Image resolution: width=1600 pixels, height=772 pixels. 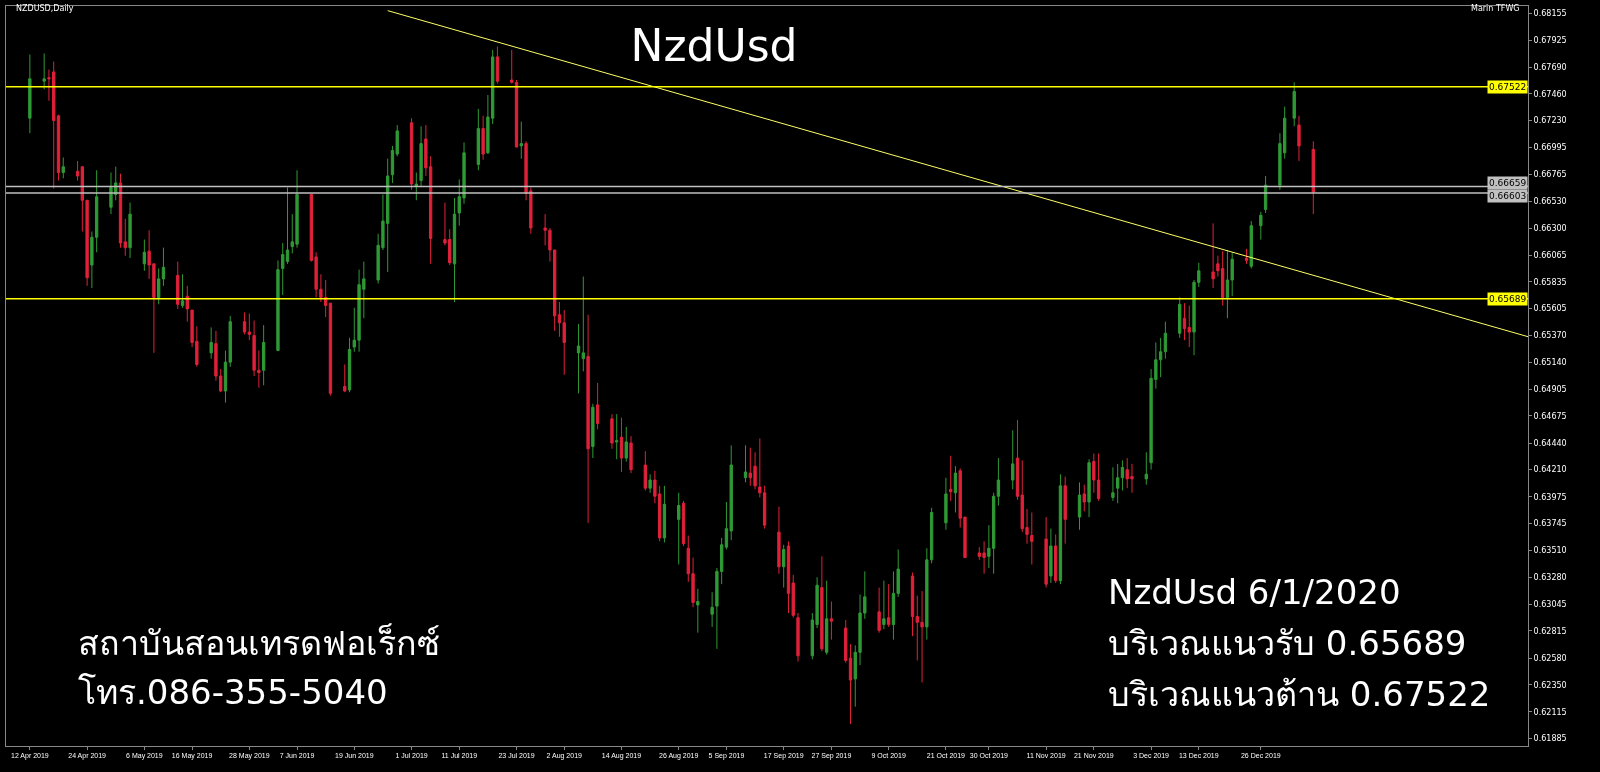 What do you see at coordinates (1550, 605) in the screenshot?
I see `y-tick-label: 0.63045` at bounding box center [1550, 605].